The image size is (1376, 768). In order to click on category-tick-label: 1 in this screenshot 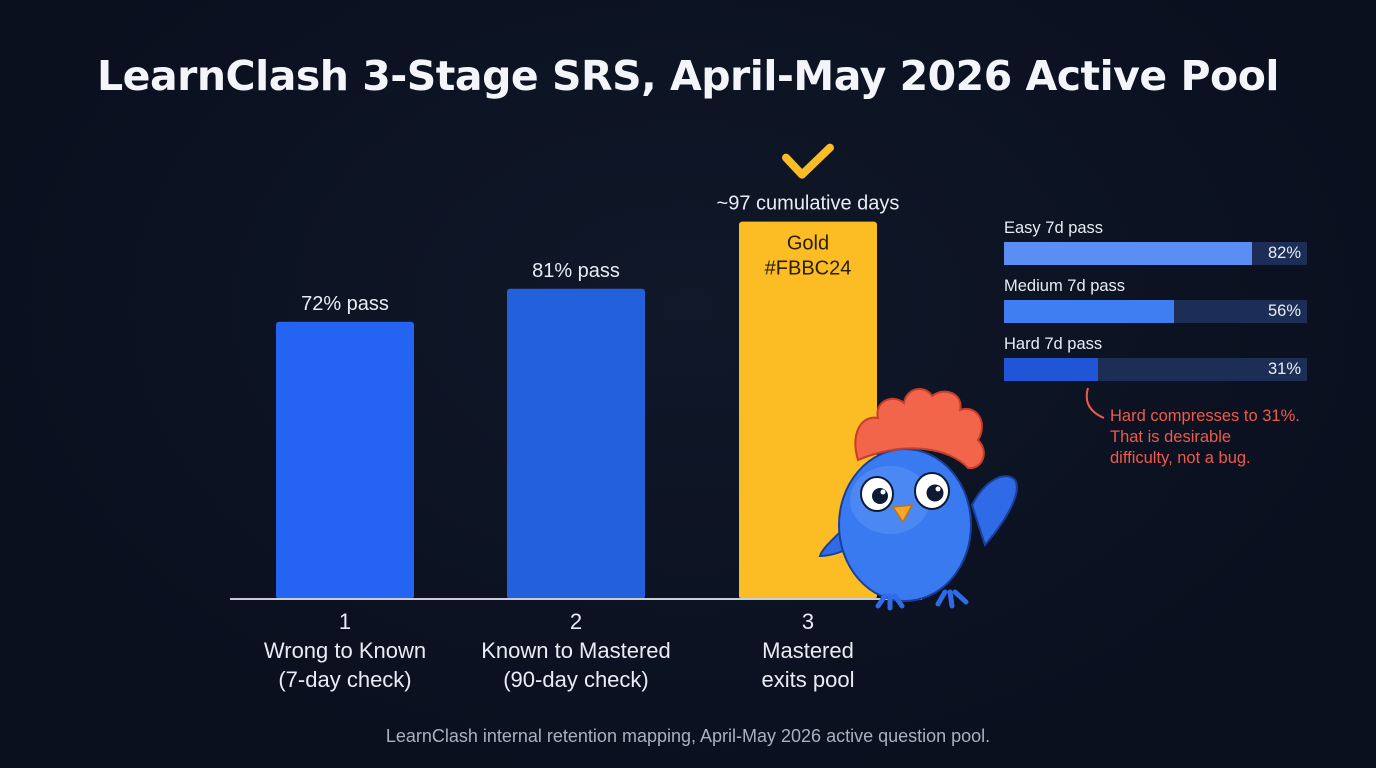, I will do `click(345, 621)`.